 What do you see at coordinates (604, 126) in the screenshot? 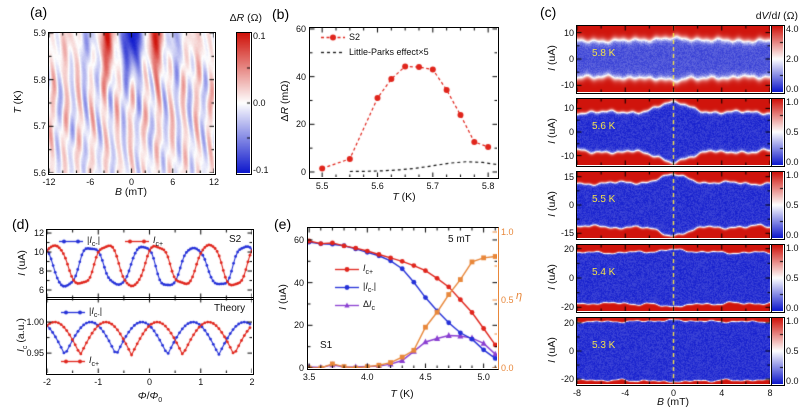
I see `panel-c-temp-label: 5.6 K` at bounding box center [604, 126].